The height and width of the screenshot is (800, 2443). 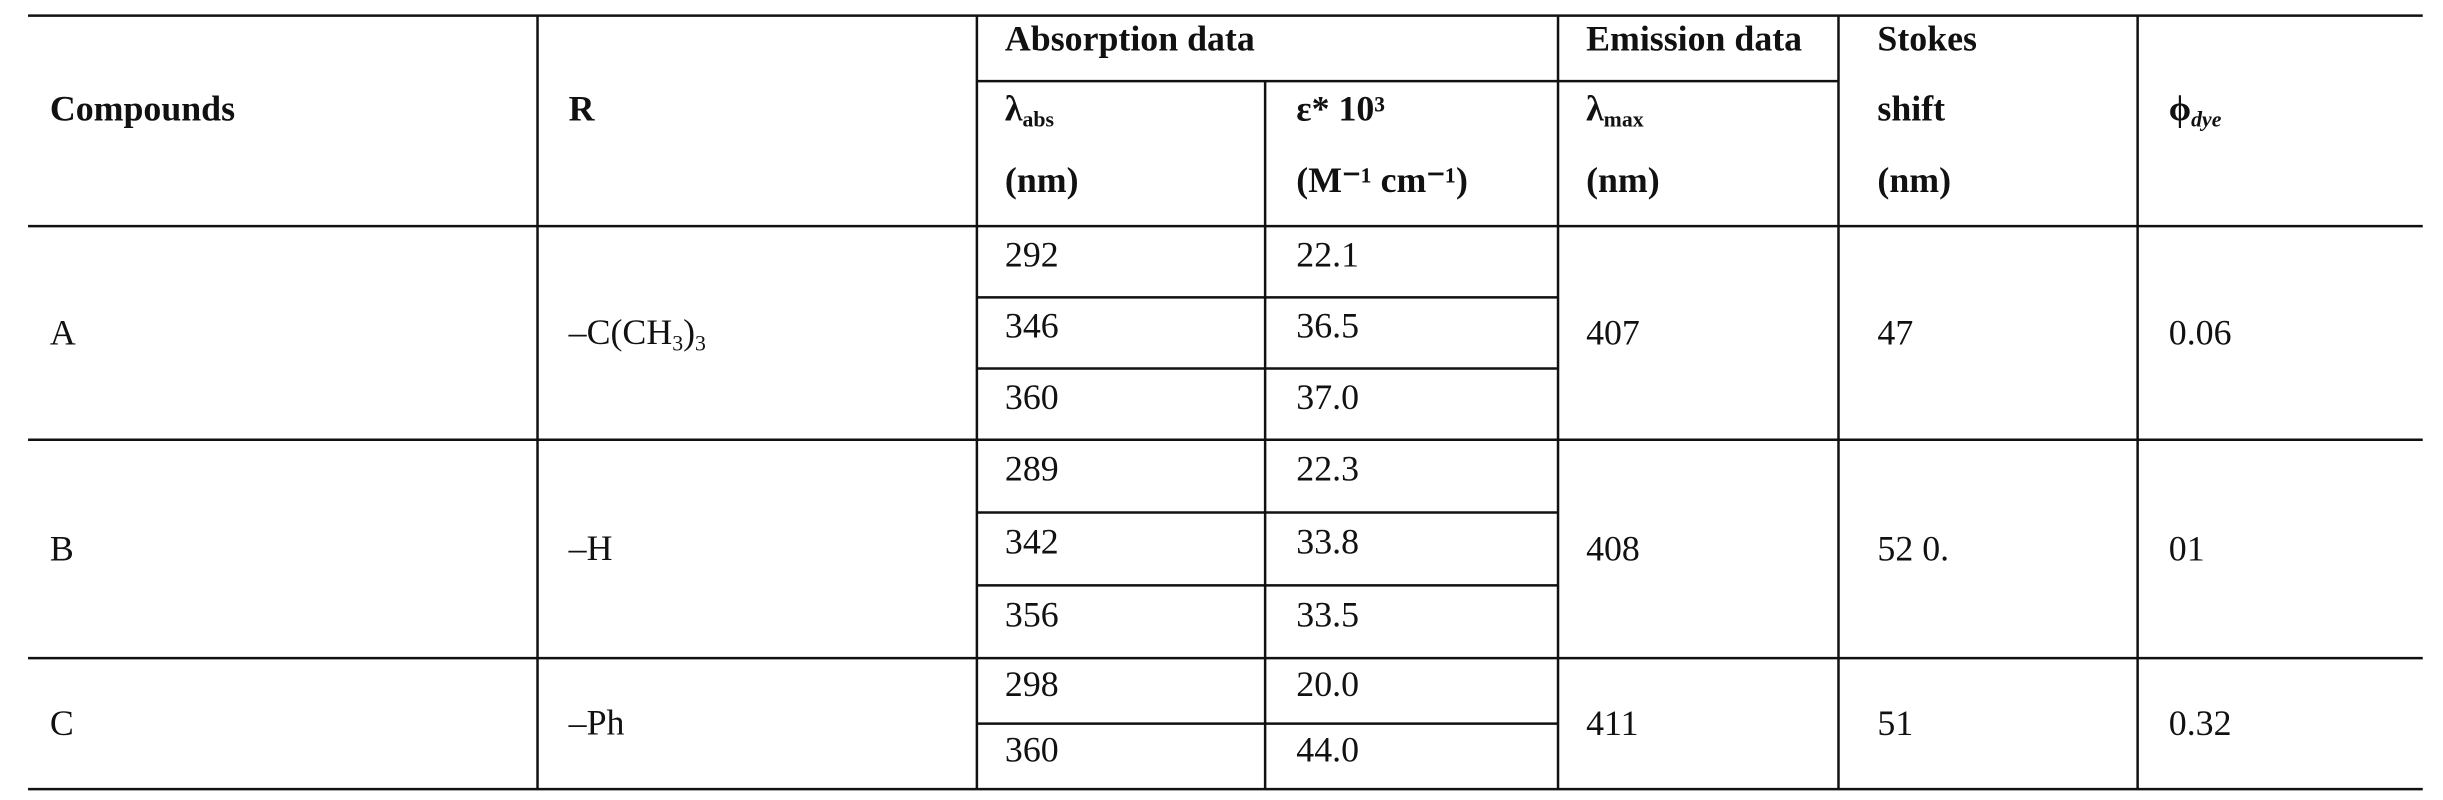 What do you see at coordinates (1895, 332) in the screenshot?
I see `cell: 47` at bounding box center [1895, 332].